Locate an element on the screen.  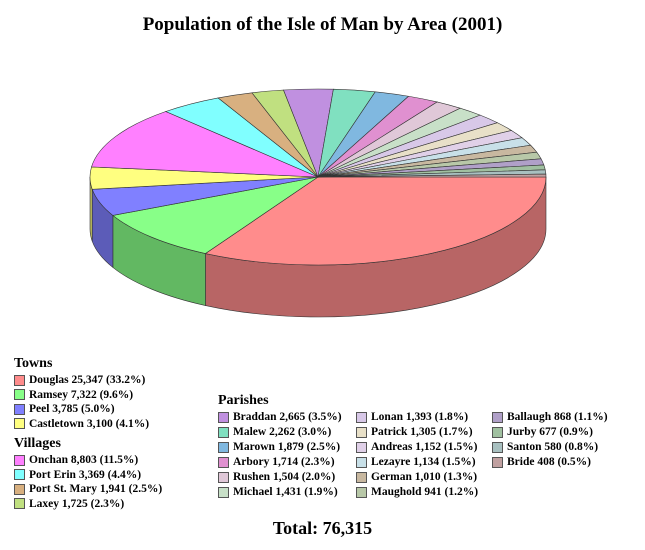
legend-item: Marown 1,879 (2.5%) is located at coordinates (287, 447).